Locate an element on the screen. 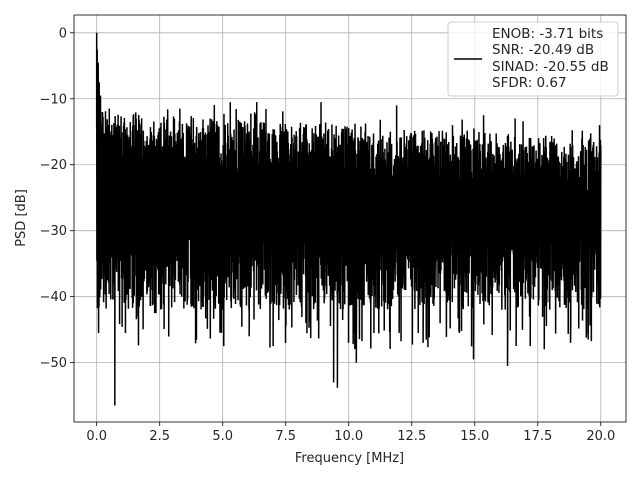 The height and width of the screenshot is (480, 640). x-tick-label: 15.0 is located at coordinates (474, 436).